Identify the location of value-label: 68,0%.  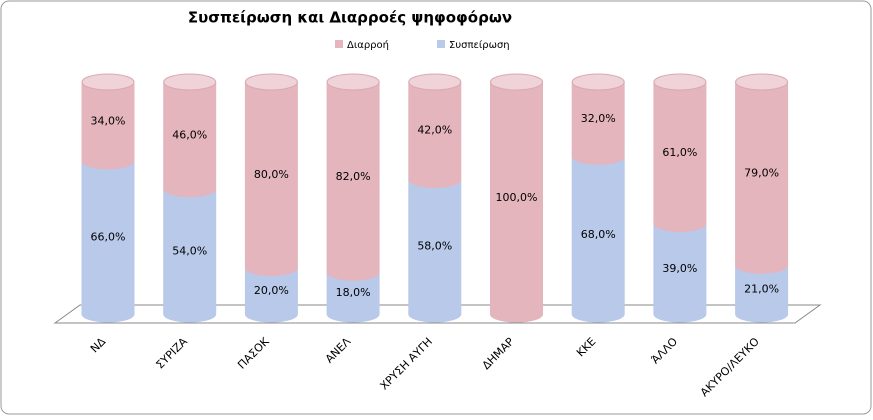
(598, 234).